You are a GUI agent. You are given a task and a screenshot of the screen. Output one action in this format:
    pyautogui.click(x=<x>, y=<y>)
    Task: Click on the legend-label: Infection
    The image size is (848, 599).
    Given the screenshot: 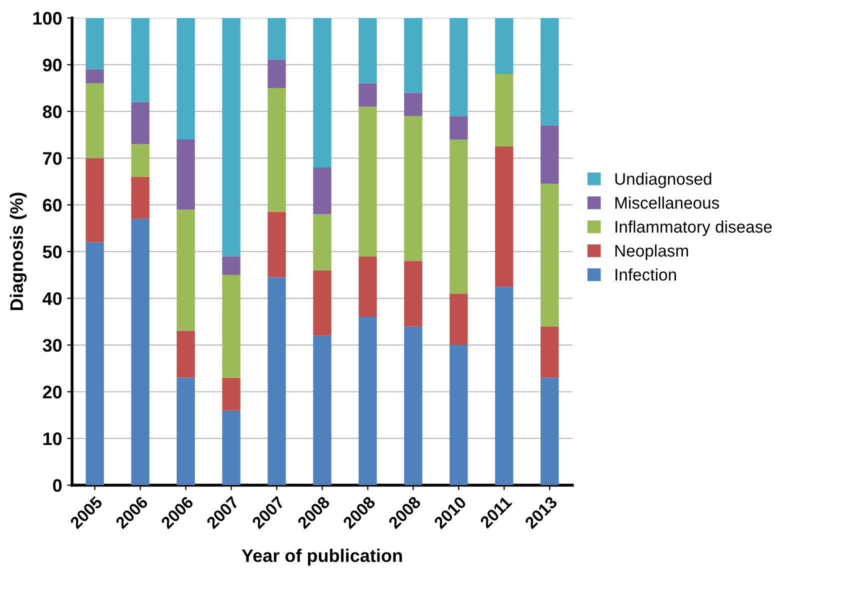 What is the action you would take?
    pyautogui.click(x=646, y=274)
    